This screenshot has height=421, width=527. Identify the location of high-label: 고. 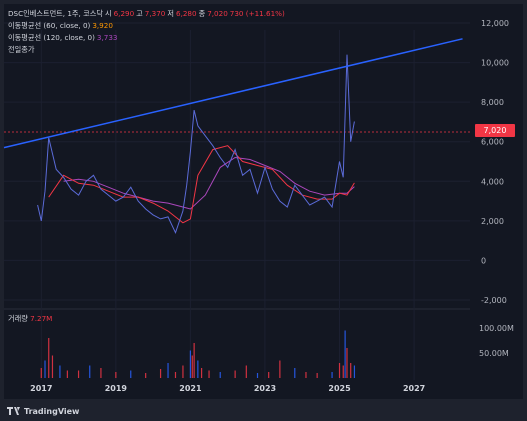
(139, 13).